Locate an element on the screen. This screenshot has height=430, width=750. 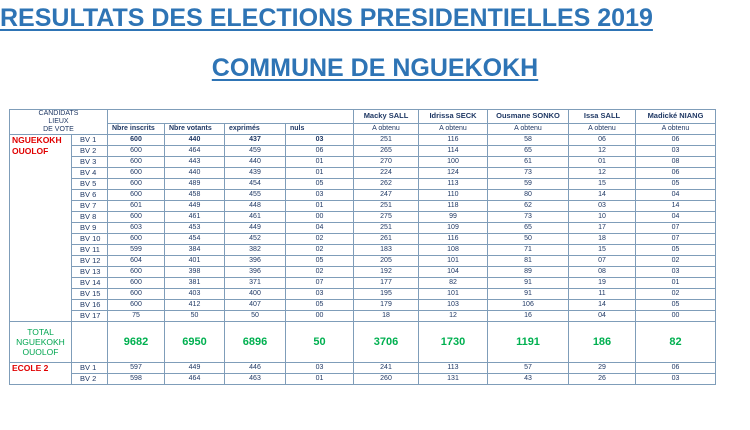
cell-votants: 398 is located at coordinates (194, 272).